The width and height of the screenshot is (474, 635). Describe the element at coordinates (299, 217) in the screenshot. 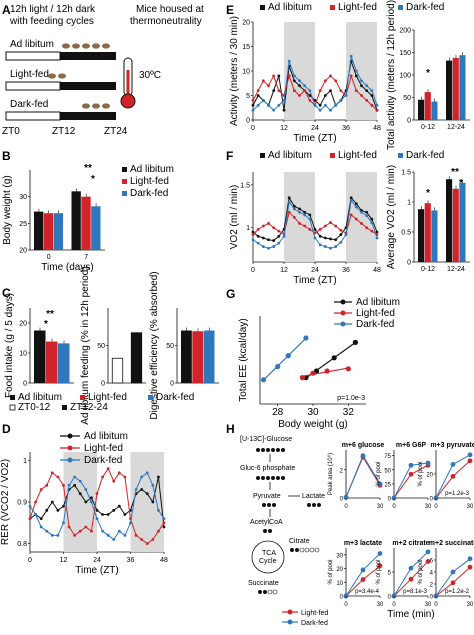

I see `dark-phase-shade` at that location.